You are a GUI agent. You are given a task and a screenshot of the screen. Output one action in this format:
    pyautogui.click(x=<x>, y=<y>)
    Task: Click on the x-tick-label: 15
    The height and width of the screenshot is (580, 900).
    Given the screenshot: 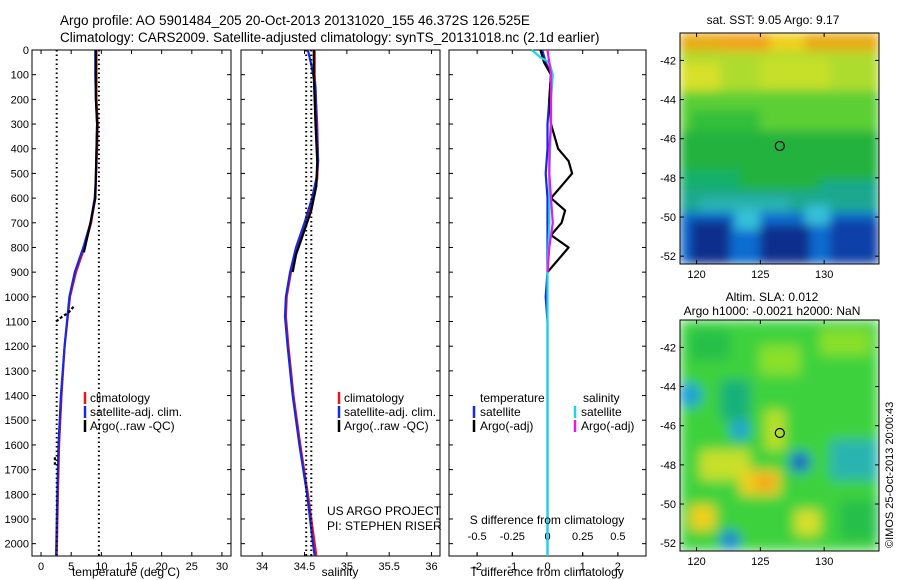 What is the action you would take?
    pyautogui.click(x=131, y=567)
    